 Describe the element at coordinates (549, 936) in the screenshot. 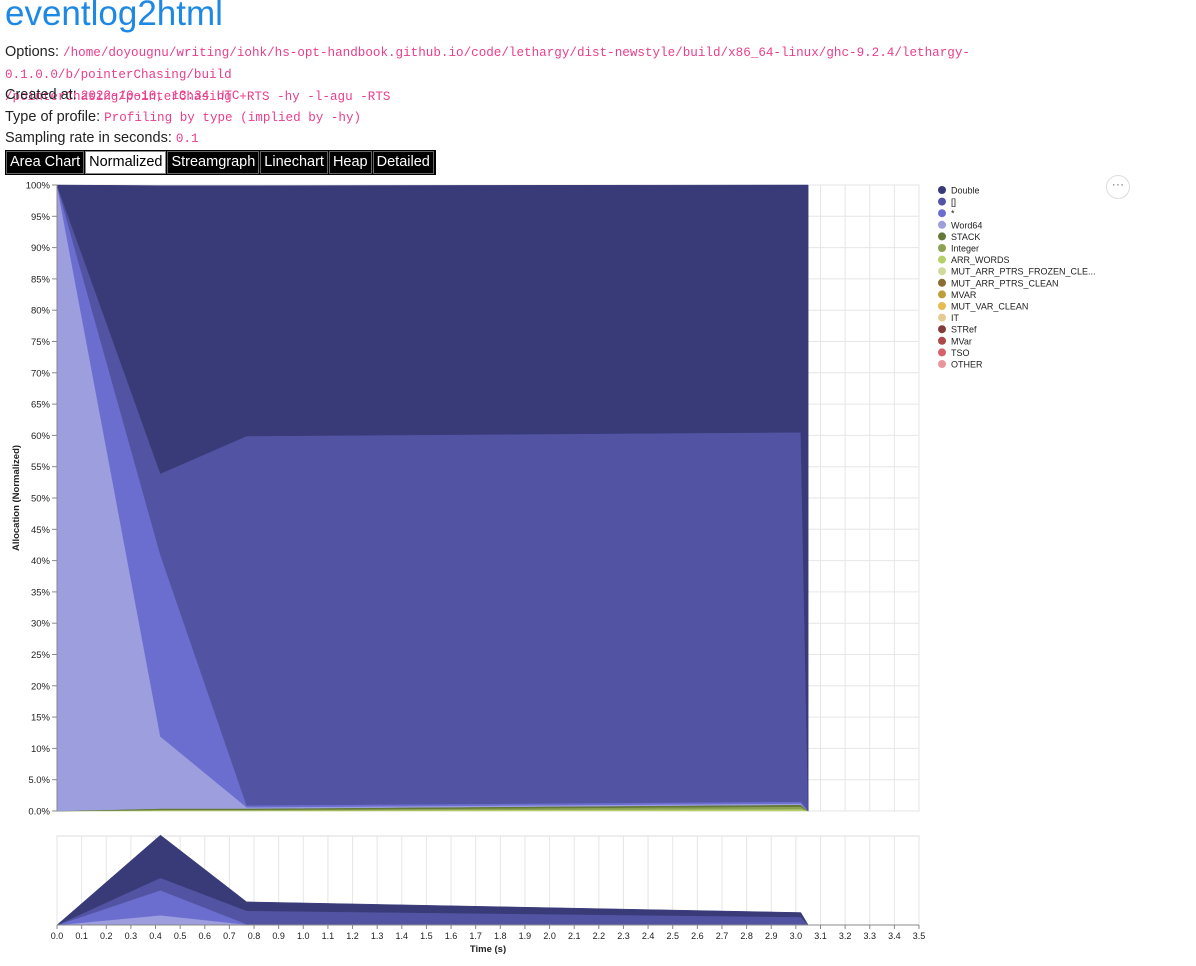

I see `x-tick-label: 2.0` at that location.